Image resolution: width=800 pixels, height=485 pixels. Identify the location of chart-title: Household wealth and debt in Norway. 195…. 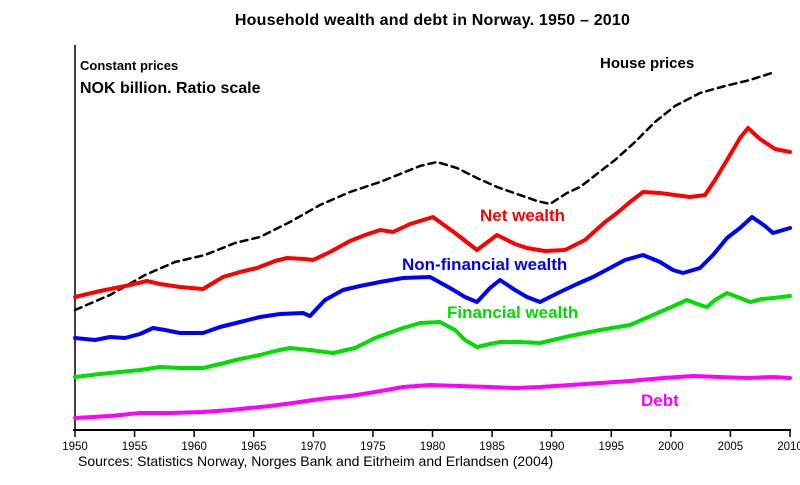
(432, 20).